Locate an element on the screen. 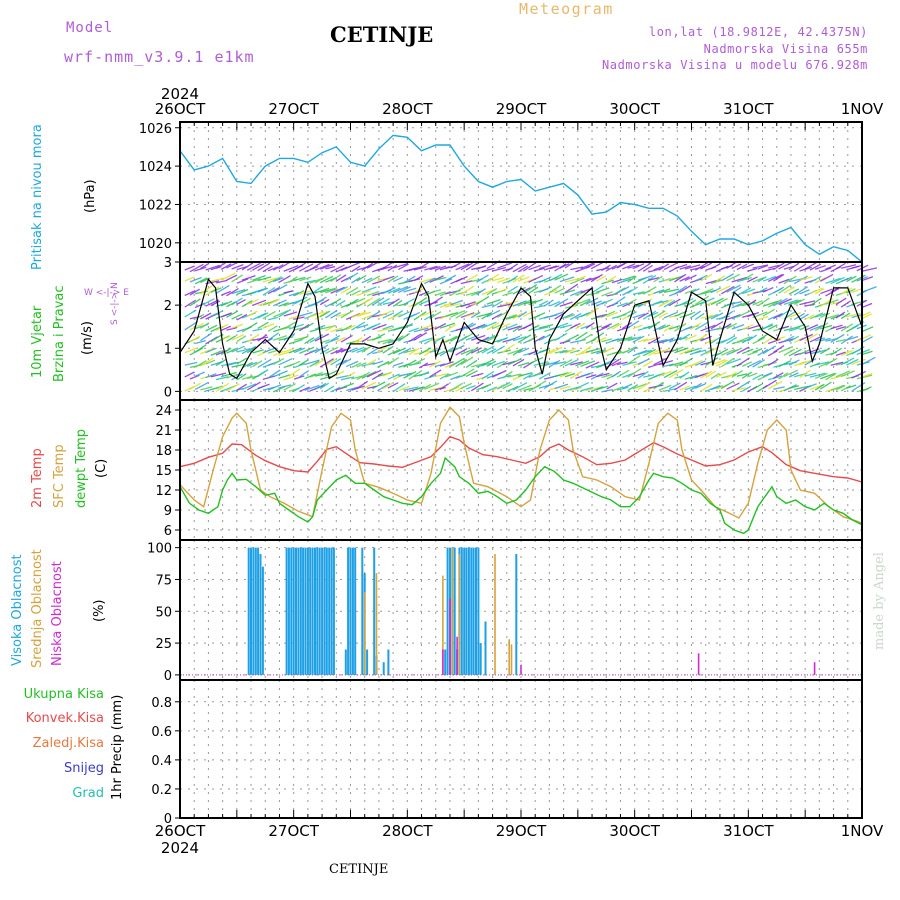 The width and height of the screenshot is (900, 900). x-tick-label-bottom: 30OCT is located at coordinates (634, 831).